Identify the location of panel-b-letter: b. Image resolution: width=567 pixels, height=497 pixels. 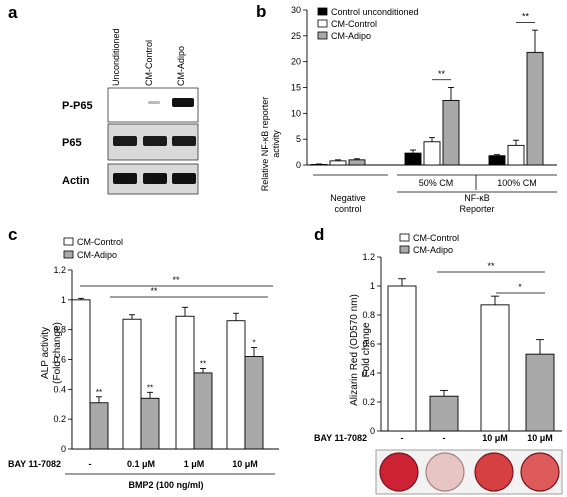
(261, 11).